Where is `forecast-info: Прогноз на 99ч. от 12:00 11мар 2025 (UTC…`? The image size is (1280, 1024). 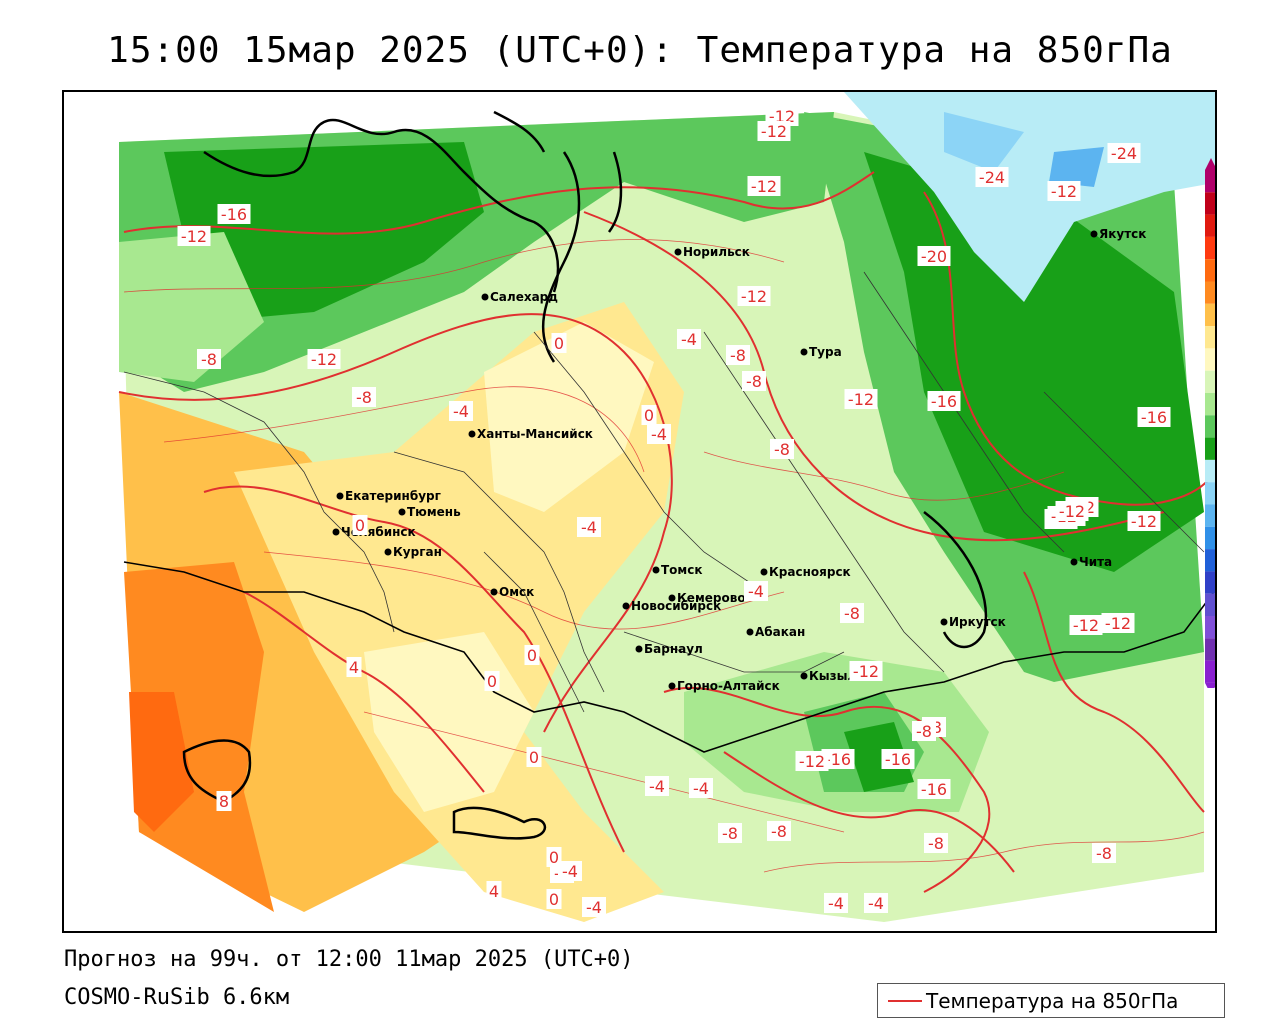
forecast-info: Прогноз на 99ч. от 12:00 11мар 2025 (UTC… is located at coordinates (349, 959).